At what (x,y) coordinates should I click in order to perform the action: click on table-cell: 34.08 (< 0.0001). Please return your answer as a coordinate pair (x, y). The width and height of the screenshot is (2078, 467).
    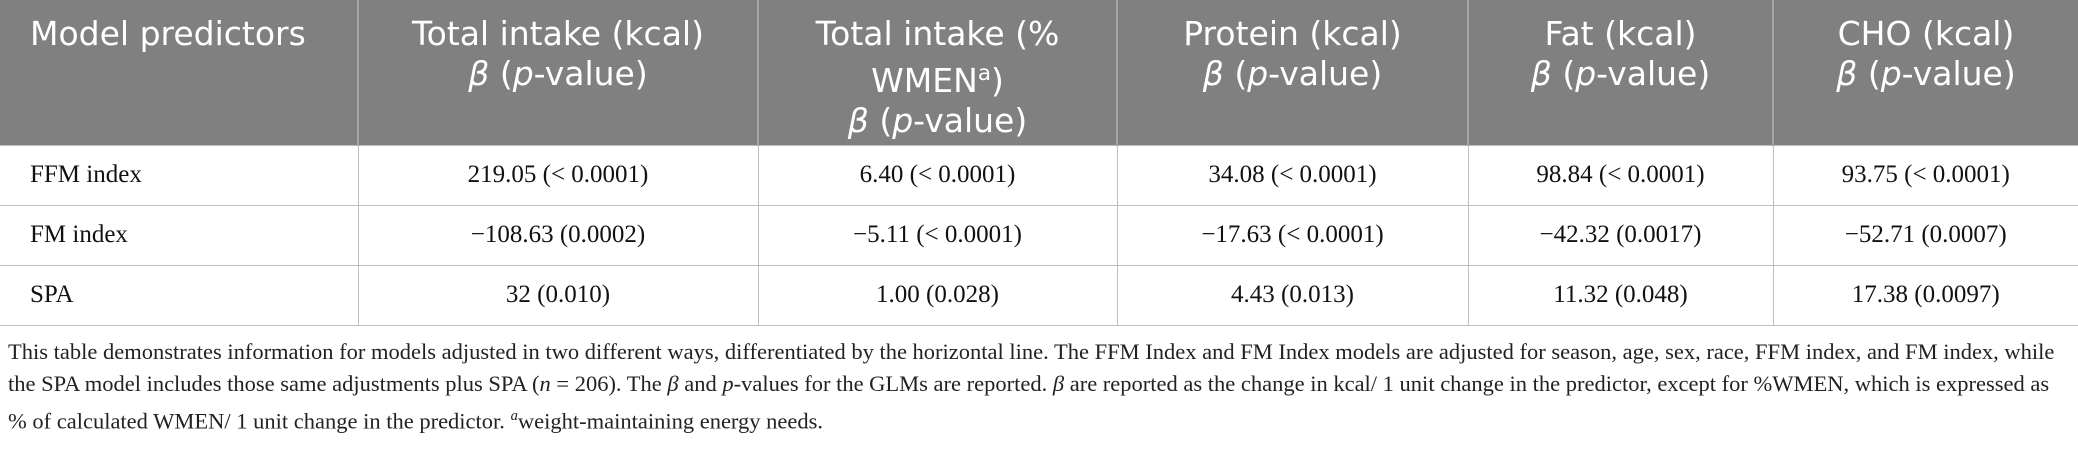
    Looking at the image, I should click on (1292, 175).